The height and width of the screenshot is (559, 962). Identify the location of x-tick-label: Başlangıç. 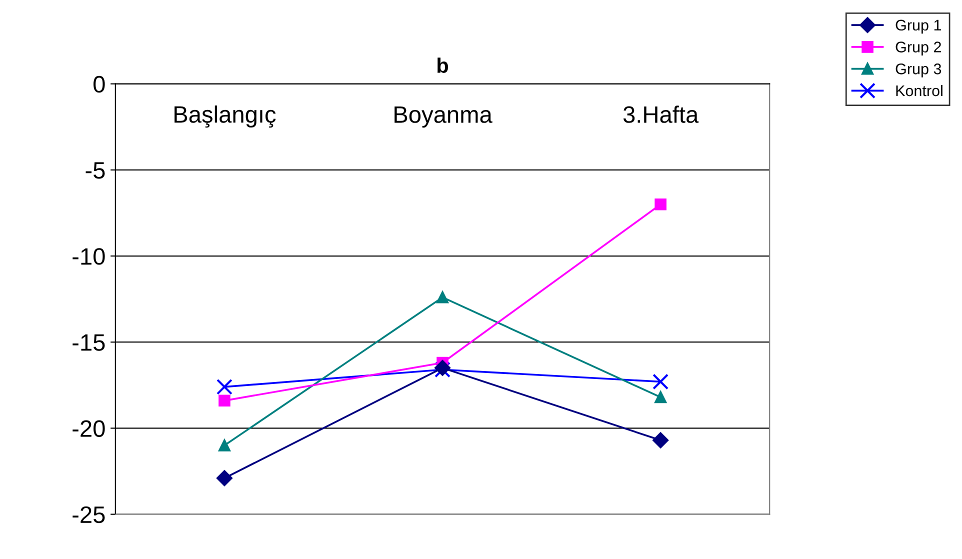
(225, 116).